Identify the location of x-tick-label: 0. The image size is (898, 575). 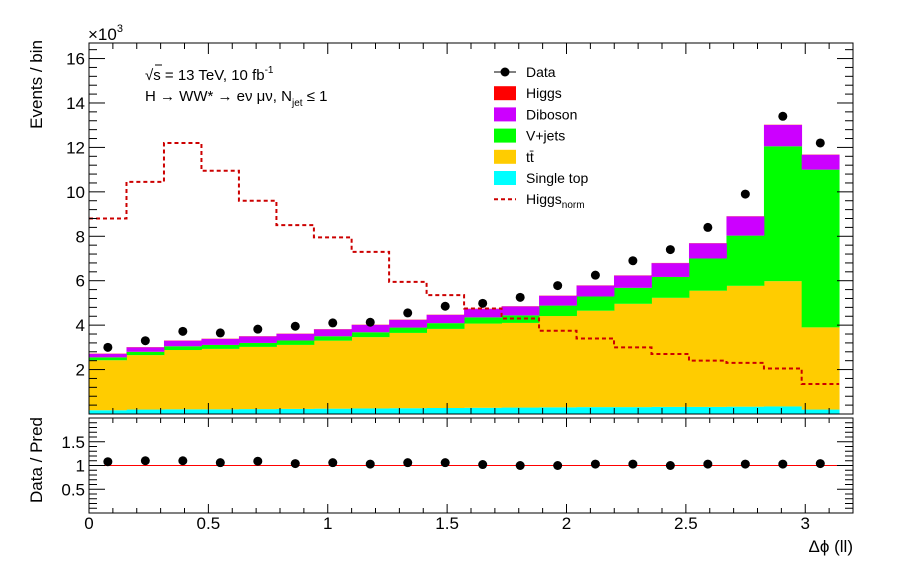
(88, 523).